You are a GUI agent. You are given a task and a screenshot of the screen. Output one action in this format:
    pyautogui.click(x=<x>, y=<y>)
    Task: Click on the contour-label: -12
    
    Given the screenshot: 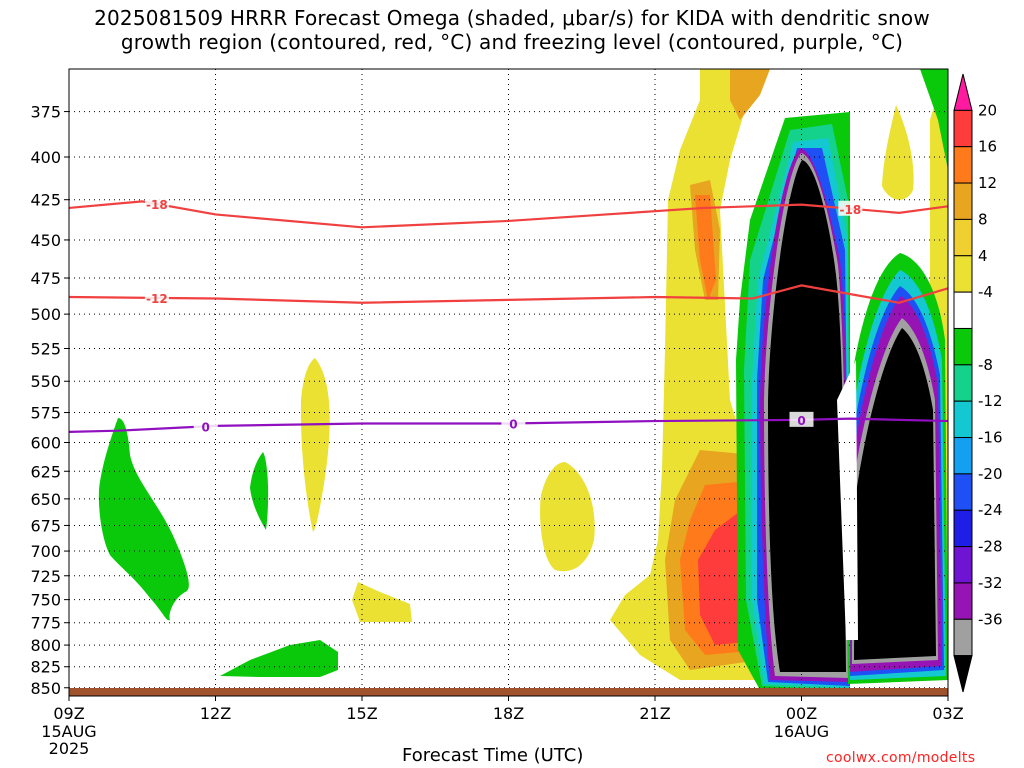 What is the action you would take?
    pyautogui.click(x=157, y=299)
    